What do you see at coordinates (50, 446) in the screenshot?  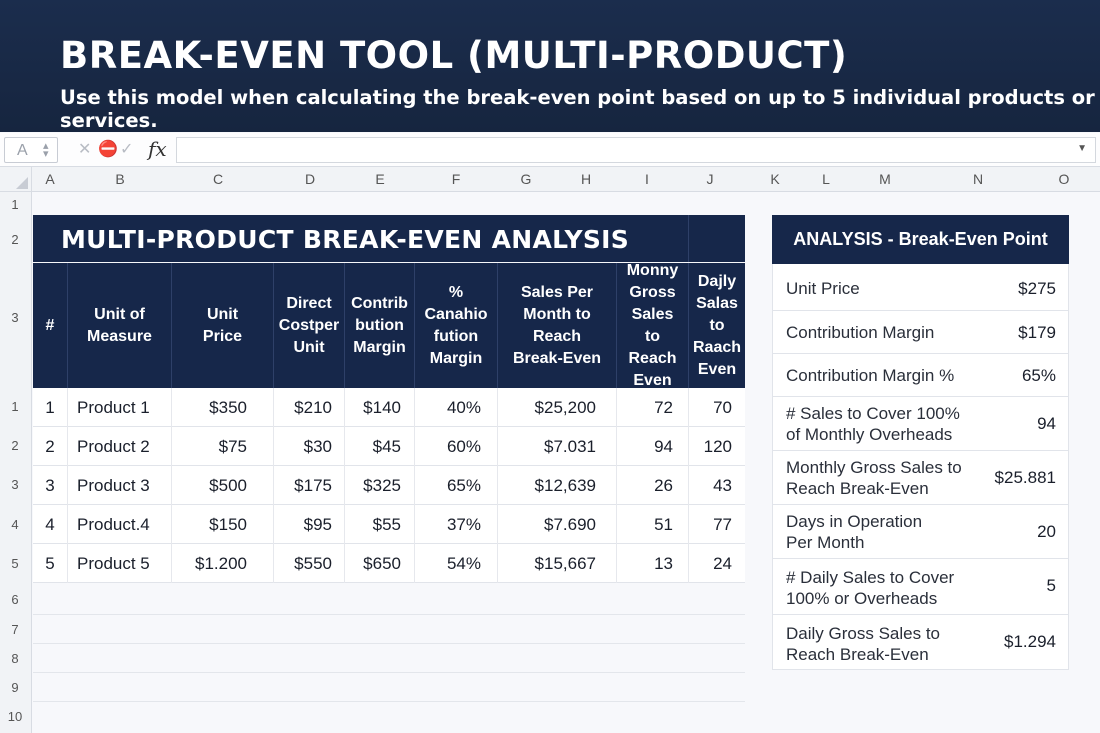 I see `cell-index: 2` at bounding box center [50, 446].